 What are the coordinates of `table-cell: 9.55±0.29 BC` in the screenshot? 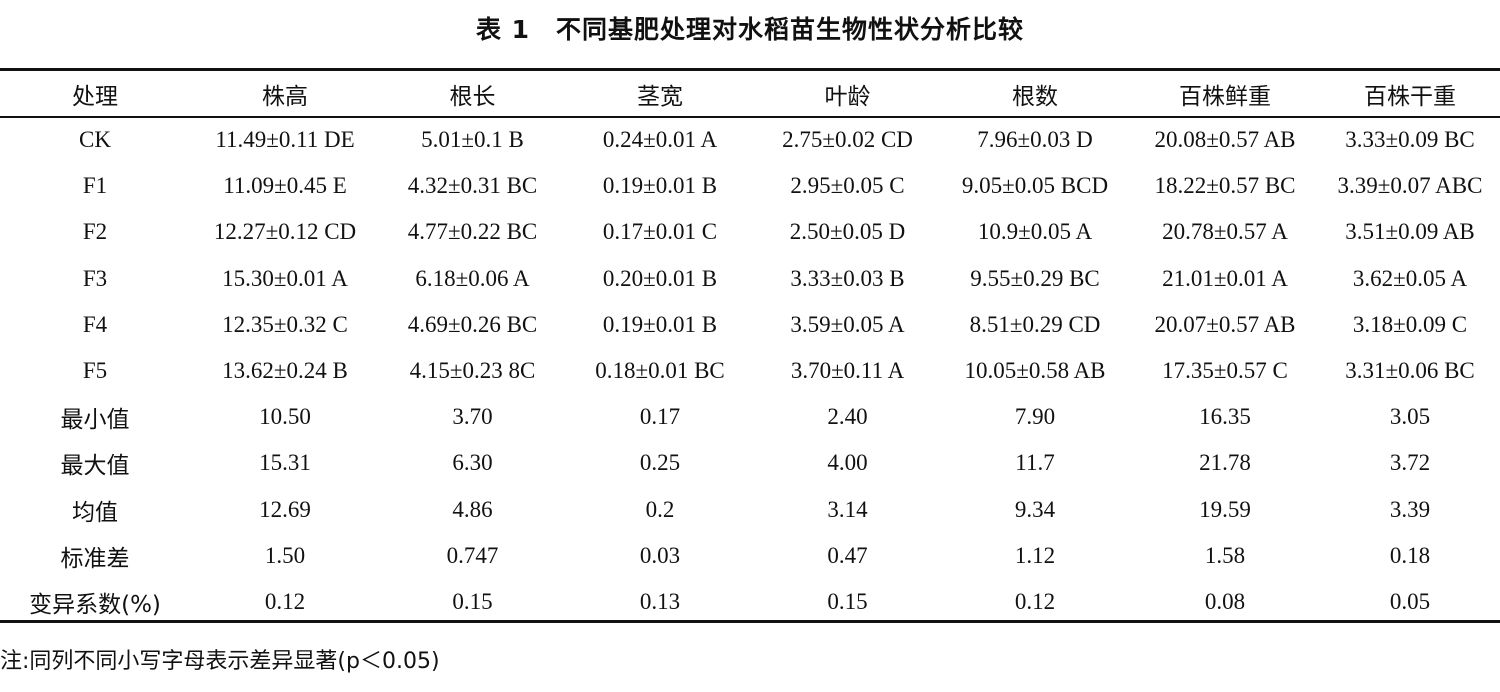 It's located at (1035, 278).